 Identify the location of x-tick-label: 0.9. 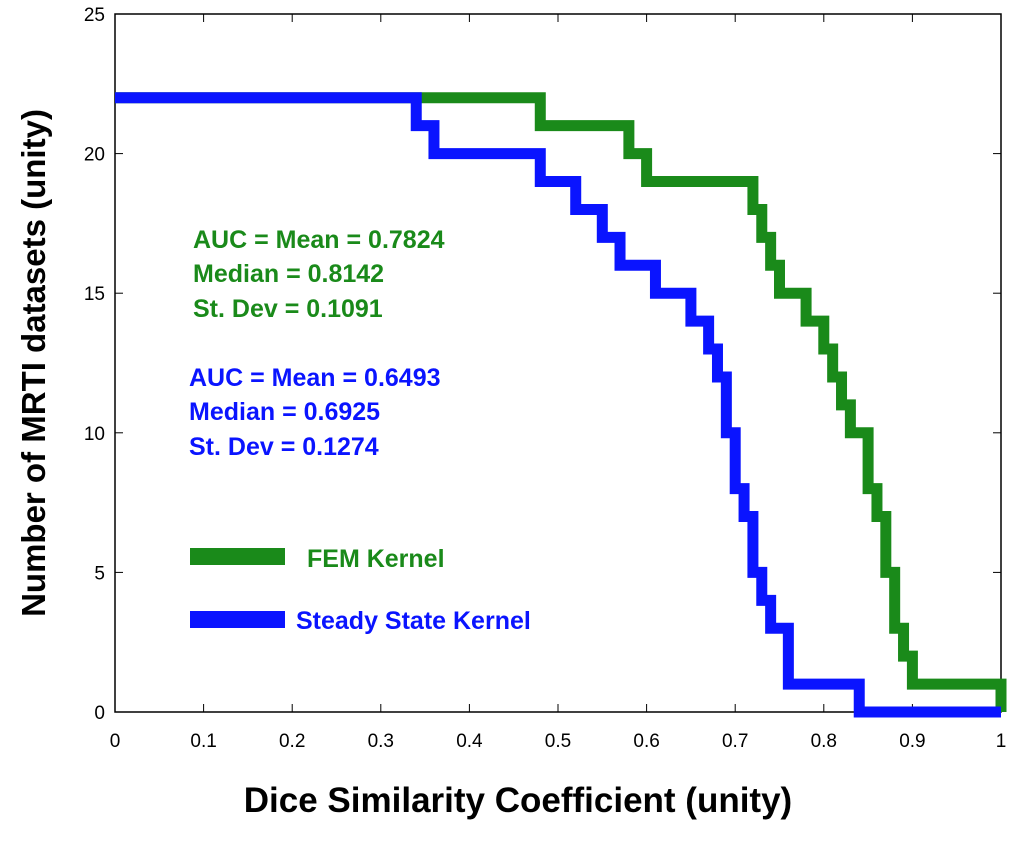
(912, 741).